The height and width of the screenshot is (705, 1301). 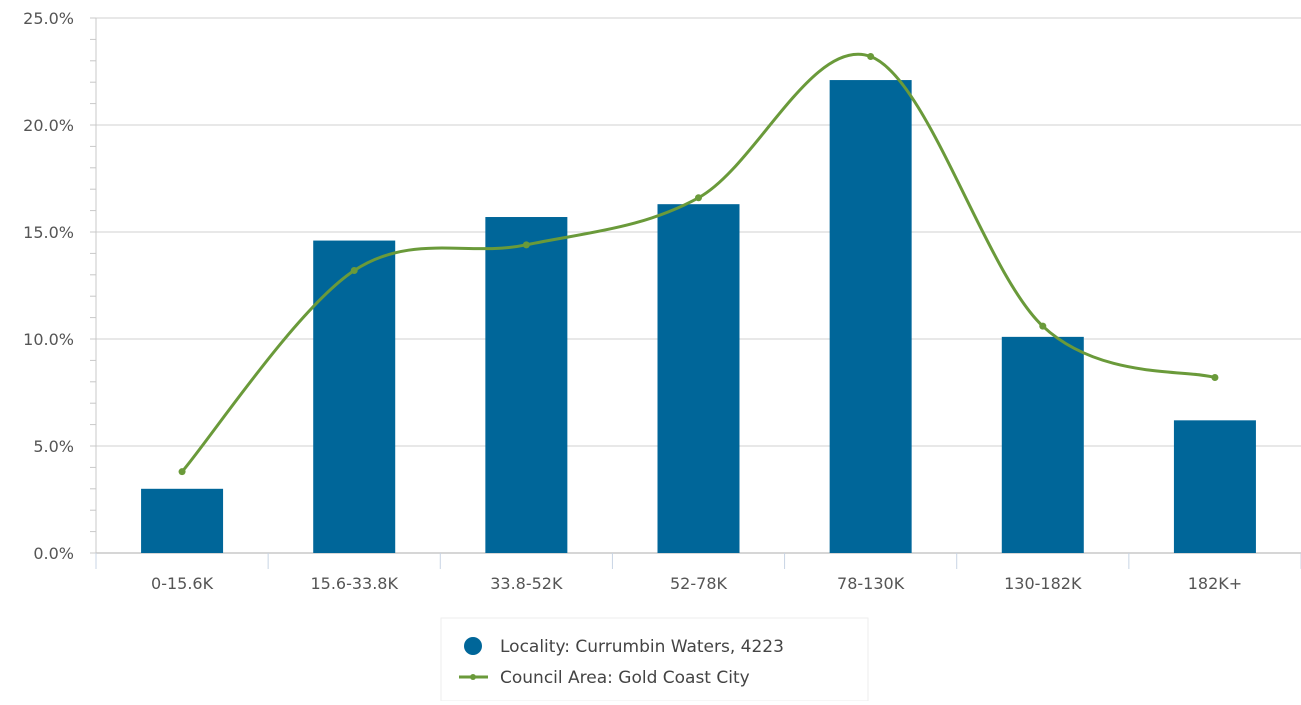 What do you see at coordinates (1215, 583) in the screenshot?
I see `x-tick-label: 182K+` at bounding box center [1215, 583].